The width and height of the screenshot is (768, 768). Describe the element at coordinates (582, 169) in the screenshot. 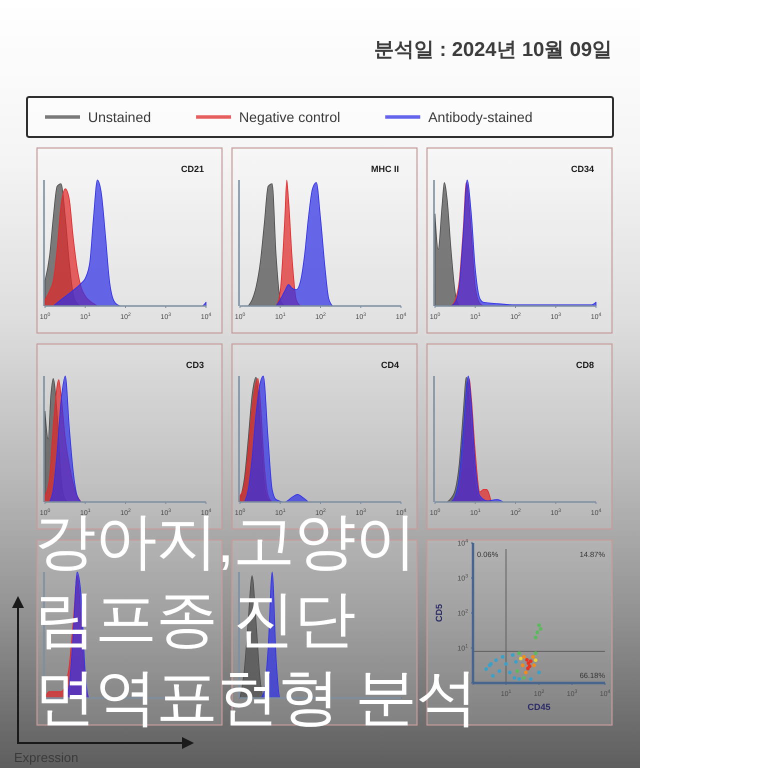

I see `chart-title: CD34` at that location.